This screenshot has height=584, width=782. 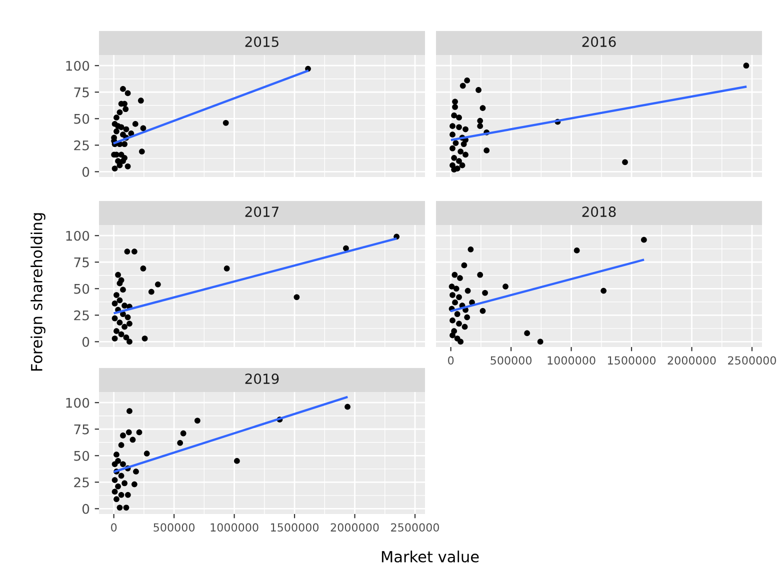 I want to click on chart-title: 2015, so click(x=261, y=42).